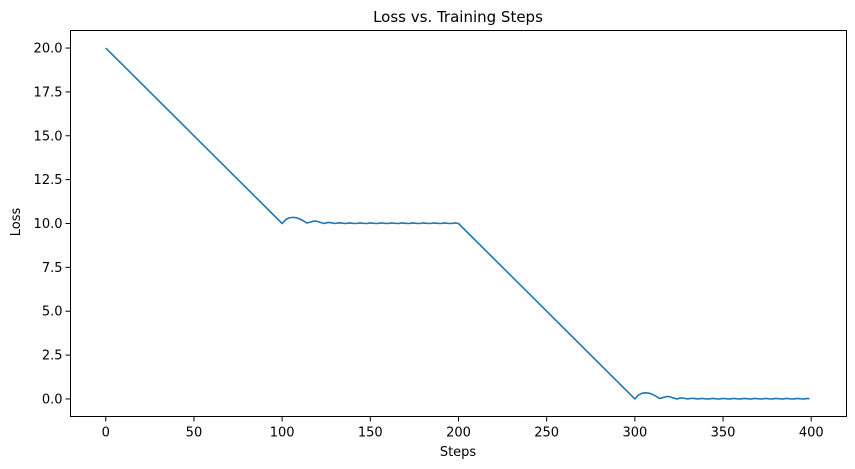 The width and height of the screenshot is (855, 469). Describe the element at coordinates (52, 356) in the screenshot. I see `y-tick-label: 2.5` at that location.